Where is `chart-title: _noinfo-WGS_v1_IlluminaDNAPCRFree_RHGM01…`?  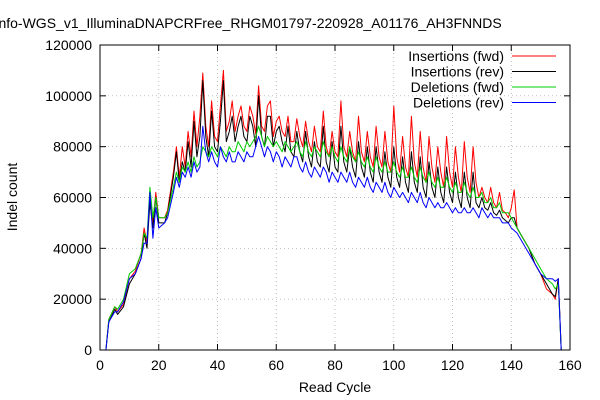 chart-title: _noinfo-WGS_v1_IlluminaDNAPCRFree_RHGM01… is located at coordinates (251, 23).